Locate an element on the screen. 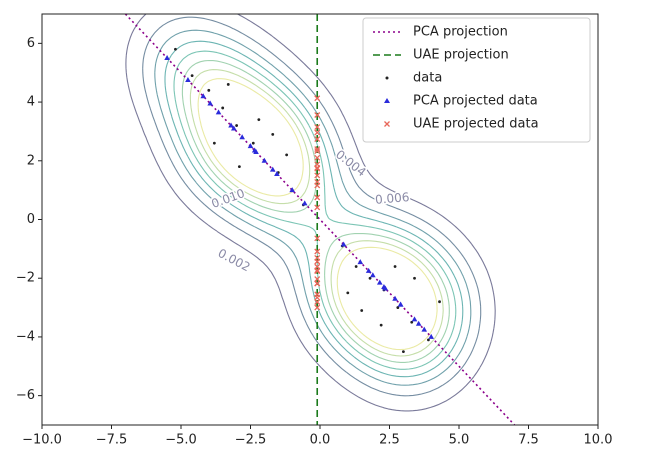 The height and width of the screenshot is (465, 647). legend-label: data is located at coordinates (427, 78).